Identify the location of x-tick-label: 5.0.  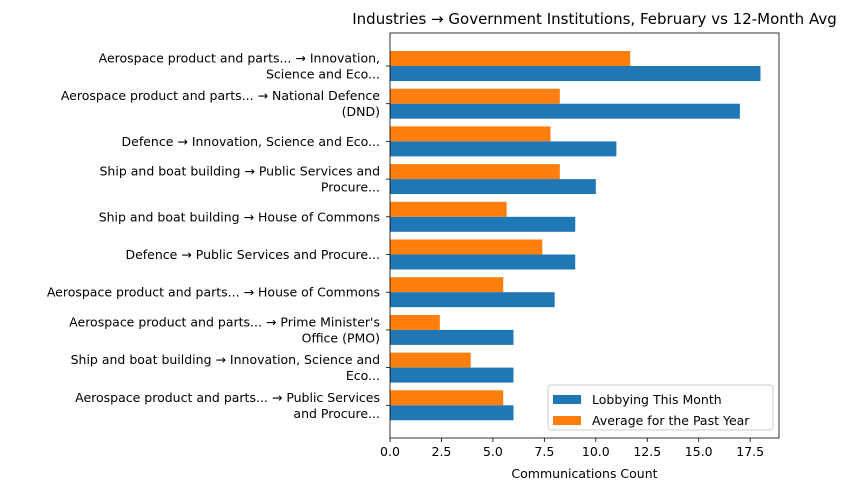
(493, 451).